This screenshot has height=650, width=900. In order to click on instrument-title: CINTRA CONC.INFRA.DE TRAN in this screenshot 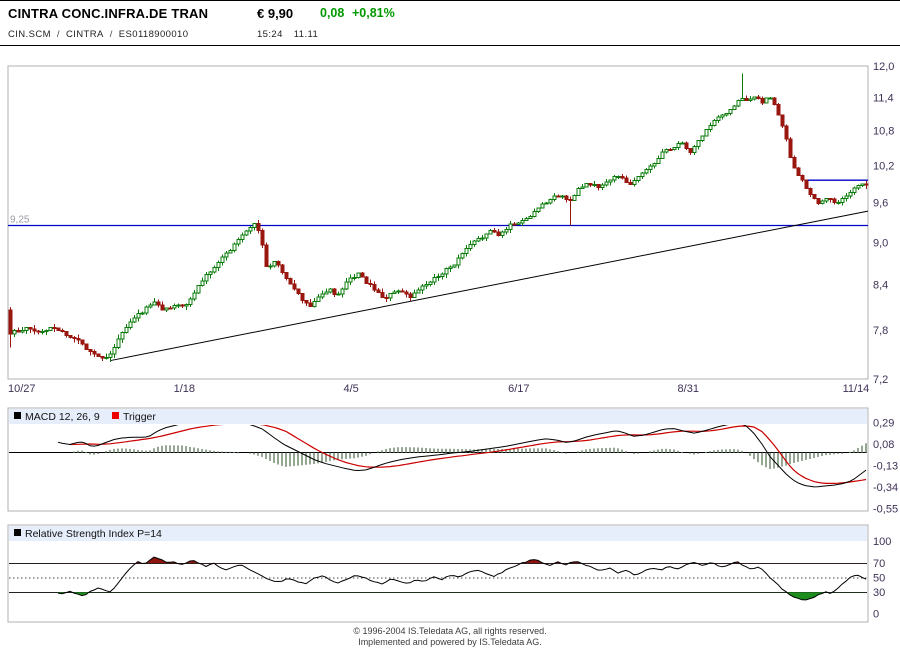, I will do `click(108, 13)`.